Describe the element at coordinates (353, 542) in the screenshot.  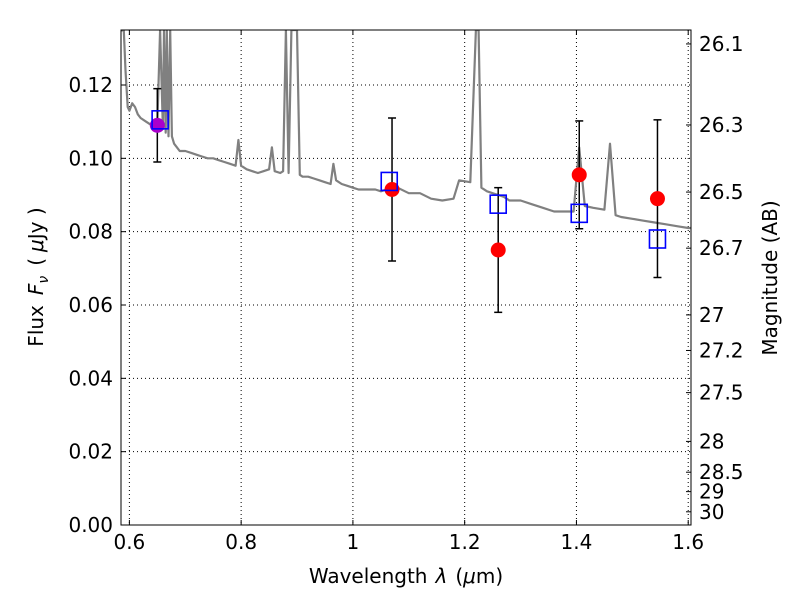
I see `x-tick-label: 1` at that location.